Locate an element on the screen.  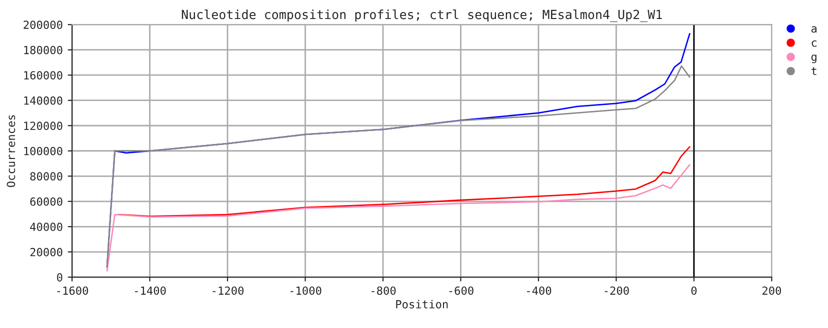
x-tick-label: -1200 is located at coordinates (228, 290).